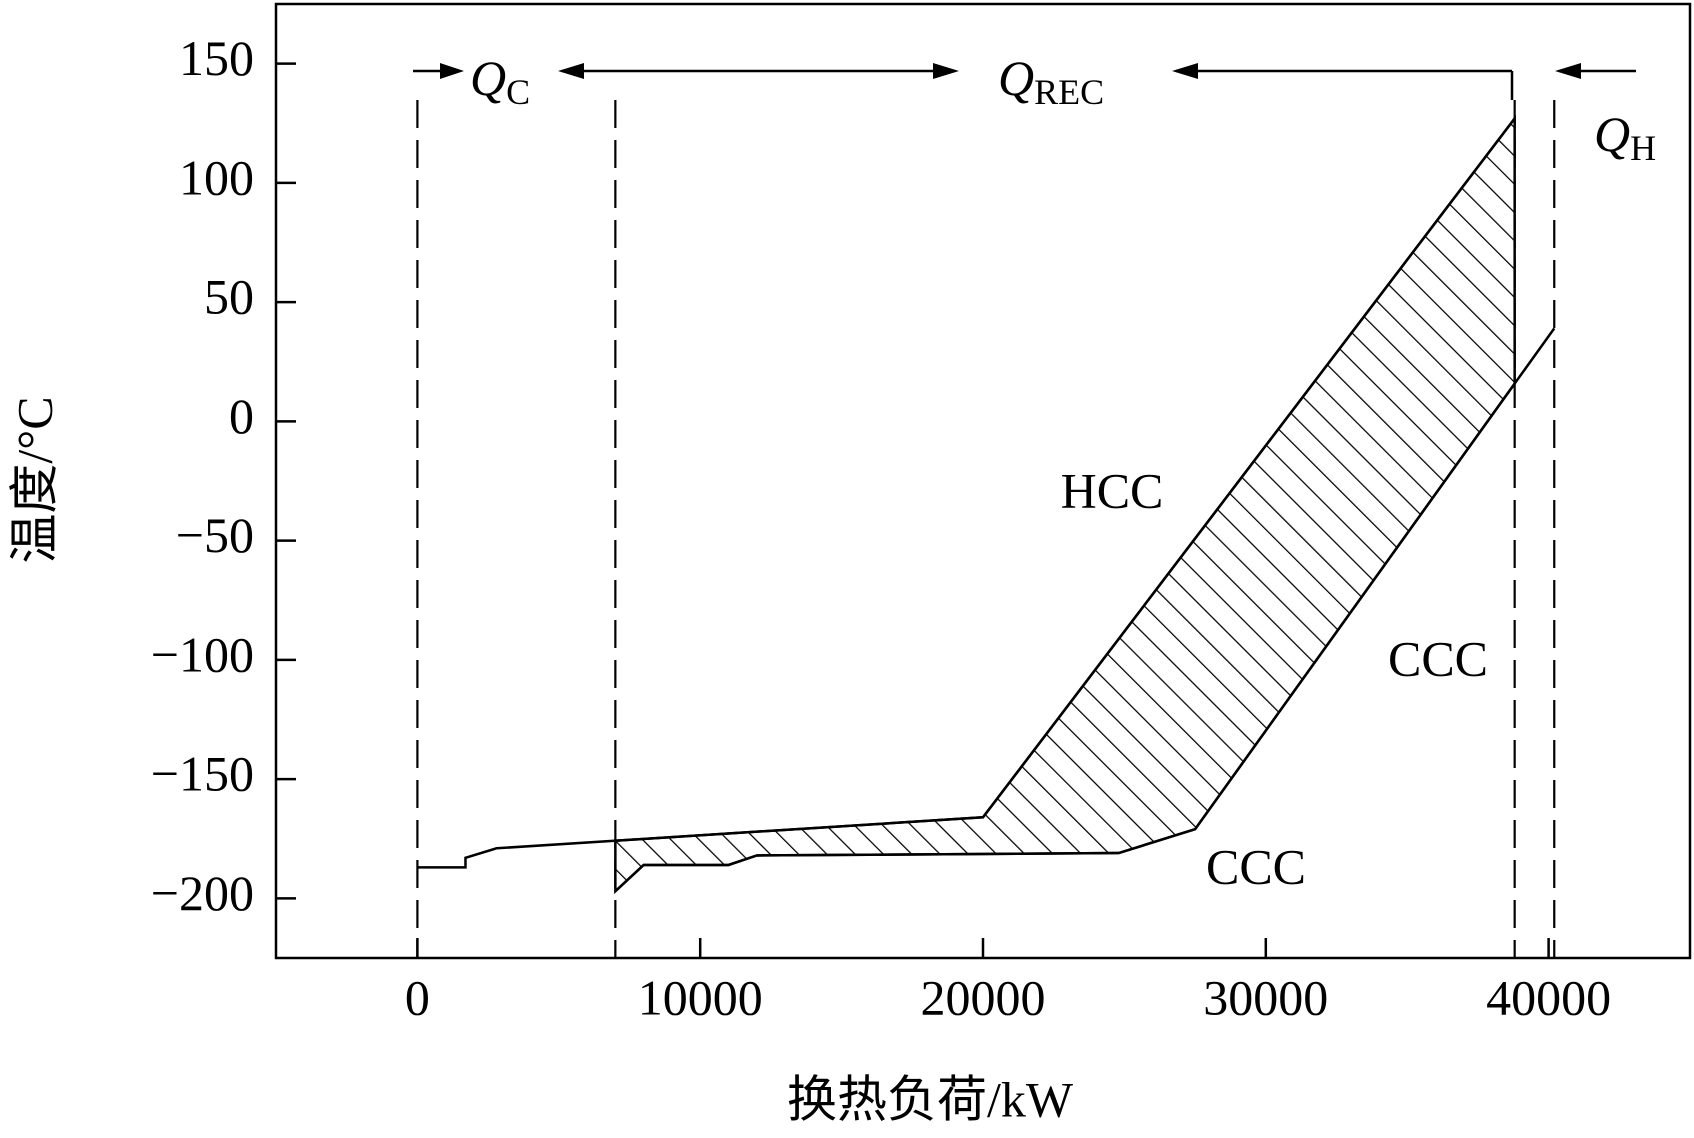  I want to click on y-tick-label: −150, so click(202, 774).